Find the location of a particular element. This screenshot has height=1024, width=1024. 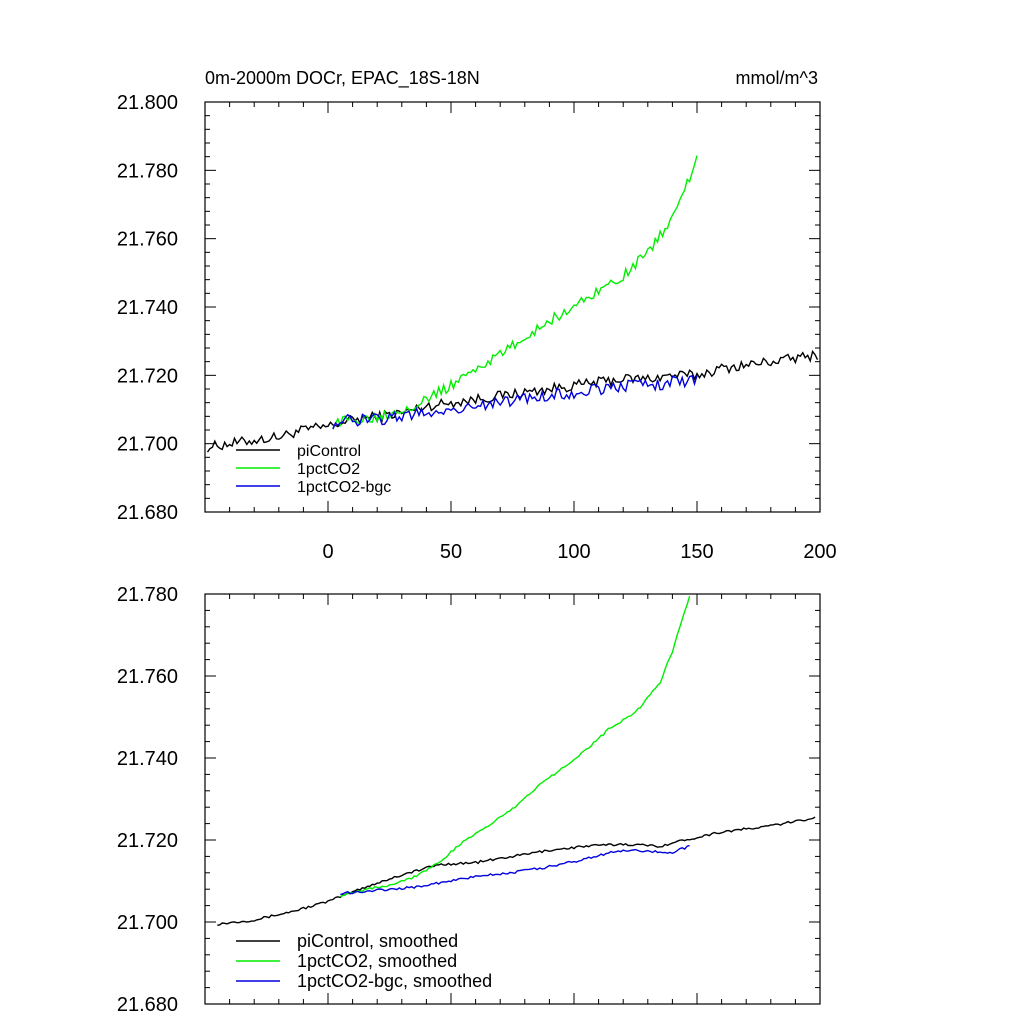

legend-label: 1pctCO2 is located at coordinates (328, 469).